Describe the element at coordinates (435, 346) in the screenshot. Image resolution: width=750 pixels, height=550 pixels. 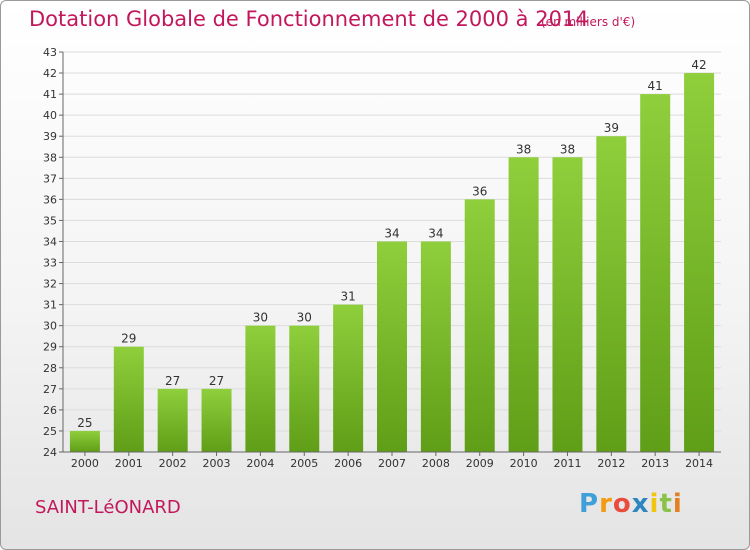
I see `bar-2008` at that location.